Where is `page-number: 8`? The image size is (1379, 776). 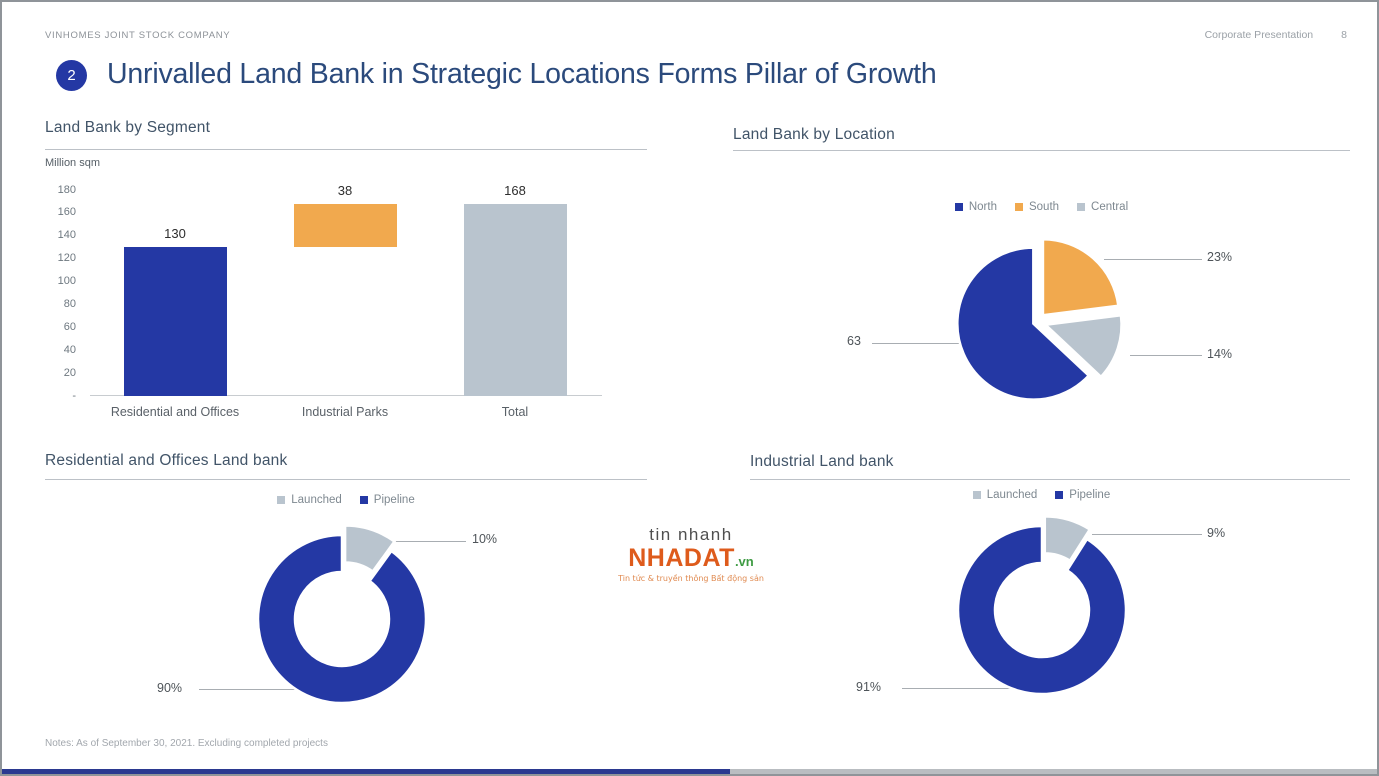 page-number: 8 is located at coordinates (1344, 35).